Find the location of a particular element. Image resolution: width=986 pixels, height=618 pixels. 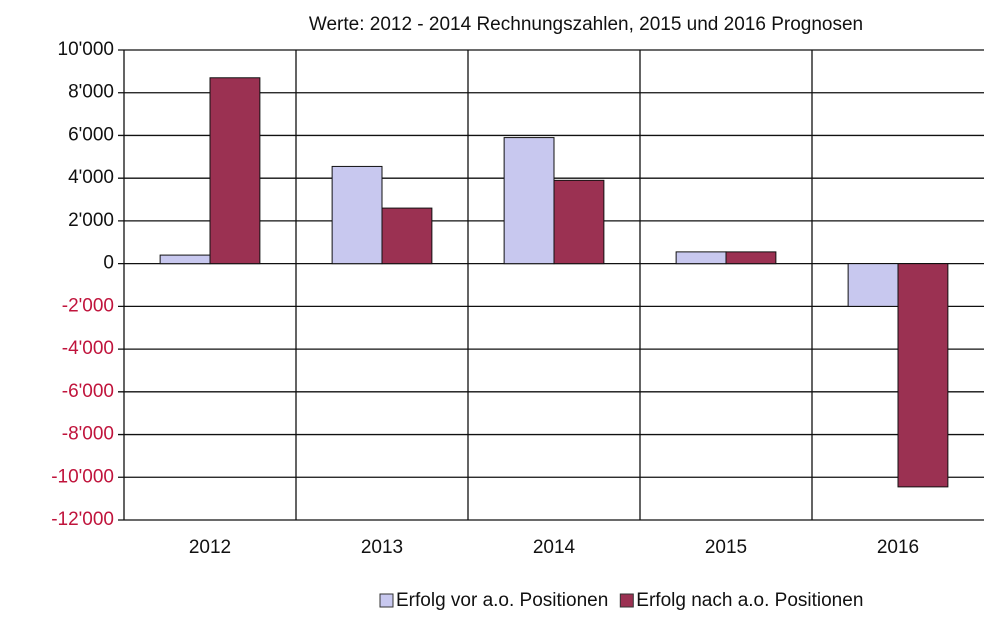

x-tick-label: 2013 is located at coordinates (382, 547).